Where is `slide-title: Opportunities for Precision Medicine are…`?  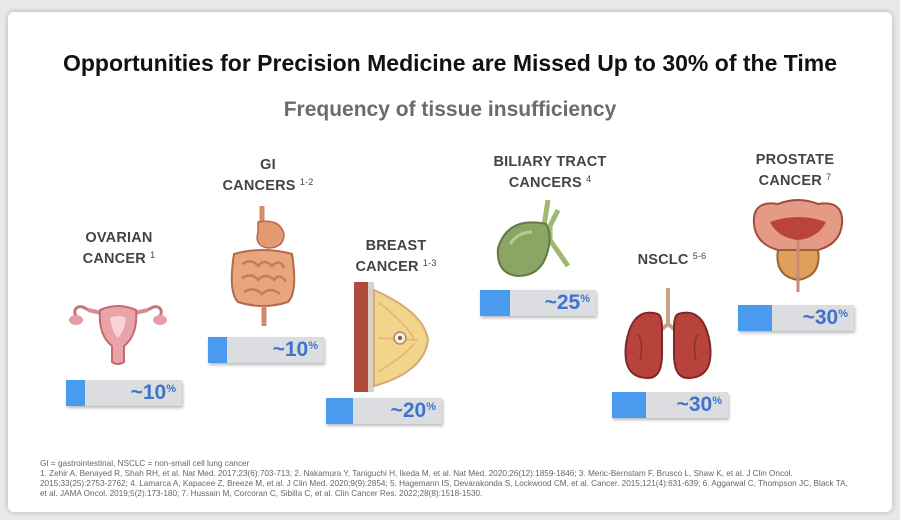 slide-title: Opportunities for Precision Medicine are… is located at coordinates (450, 63).